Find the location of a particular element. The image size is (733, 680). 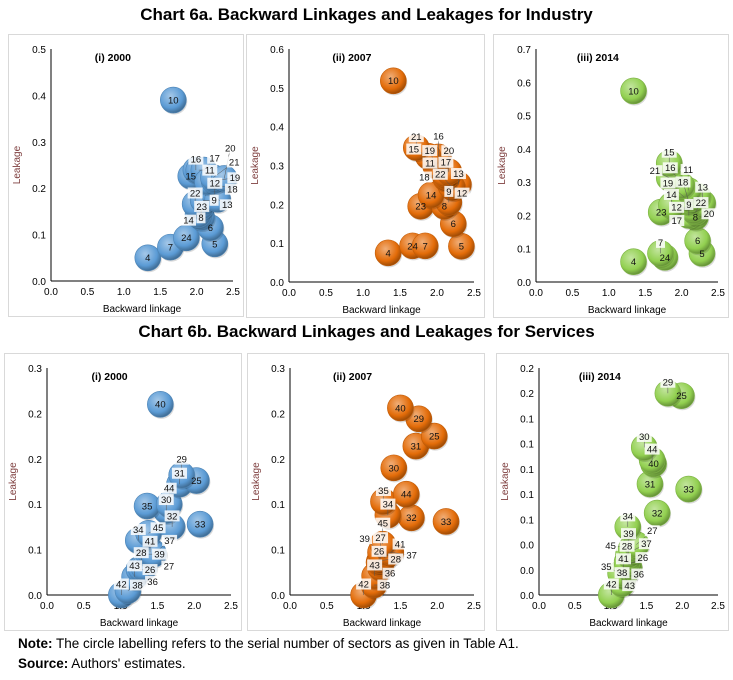

point-label: 14 is located at coordinates (188, 221).